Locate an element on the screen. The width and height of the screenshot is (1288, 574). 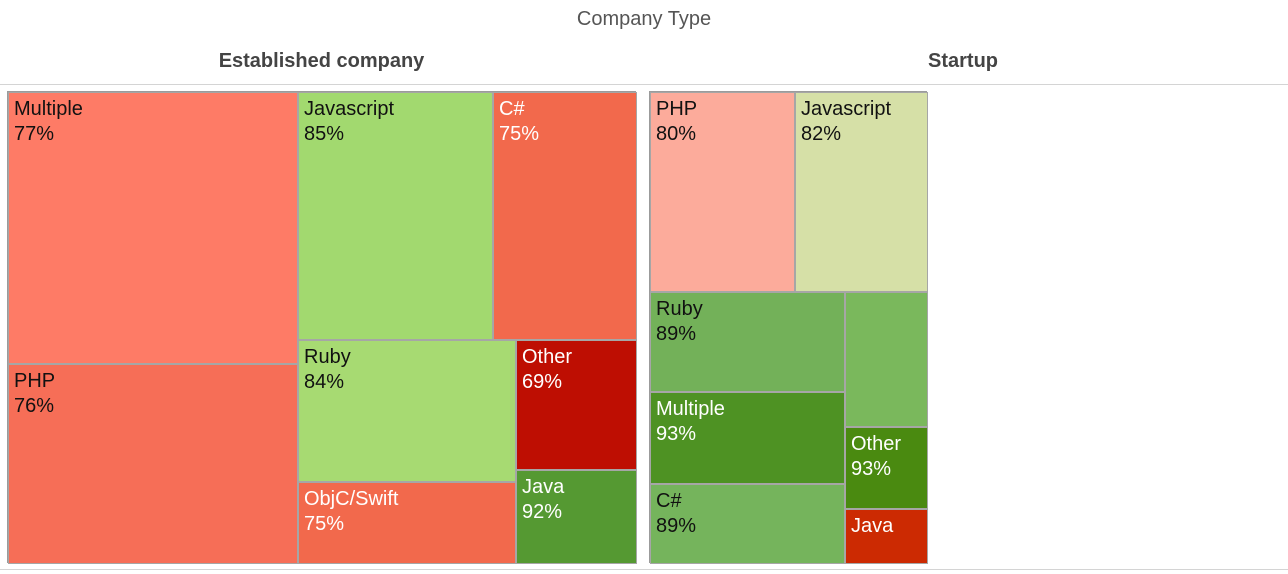
treemap-tile-multiple: Multiple 77% is located at coordinates (153, 228).